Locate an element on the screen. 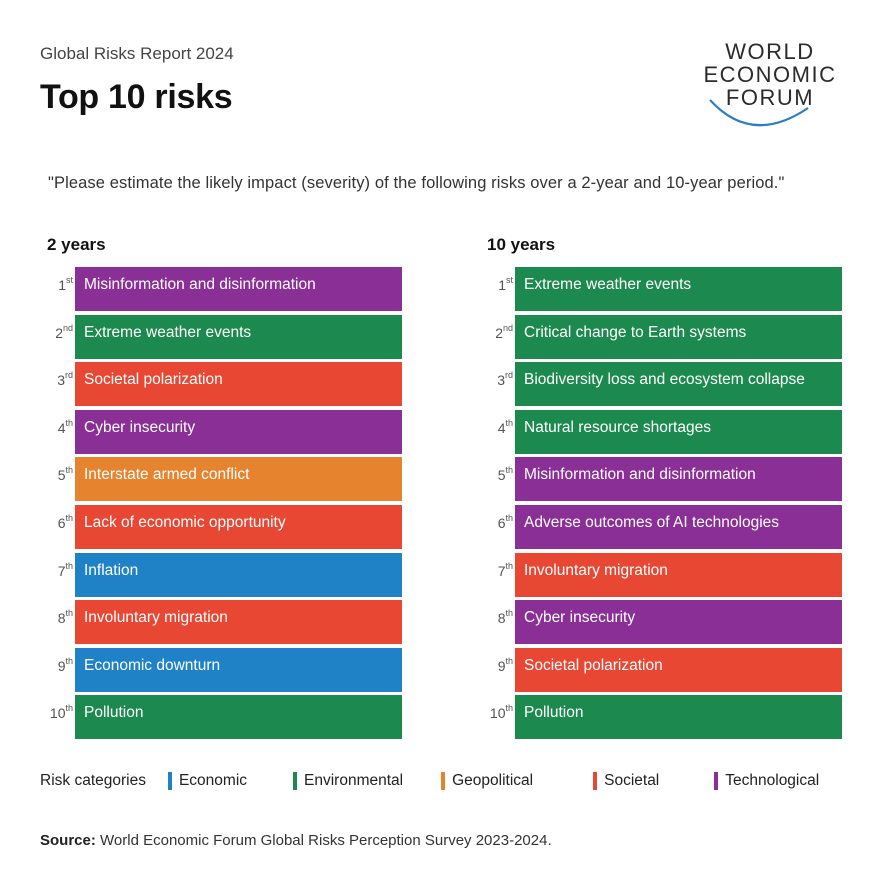 The height and width of the screenshot is (883, 882). rank-number: 6 is located at coordinates (61, 522).